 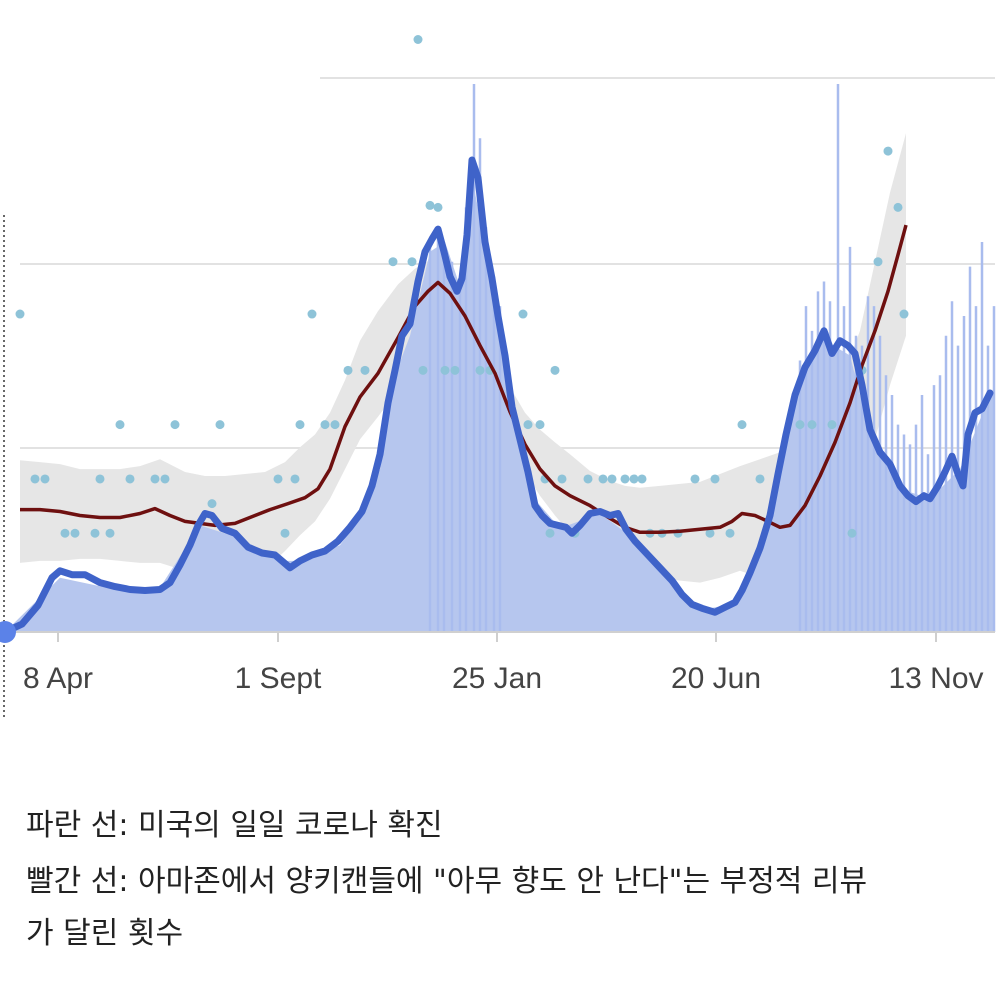 What do you see at coordinates (8, 632) in the screenshot?
I see `cursor-handle` at bounding box center [8, 632].